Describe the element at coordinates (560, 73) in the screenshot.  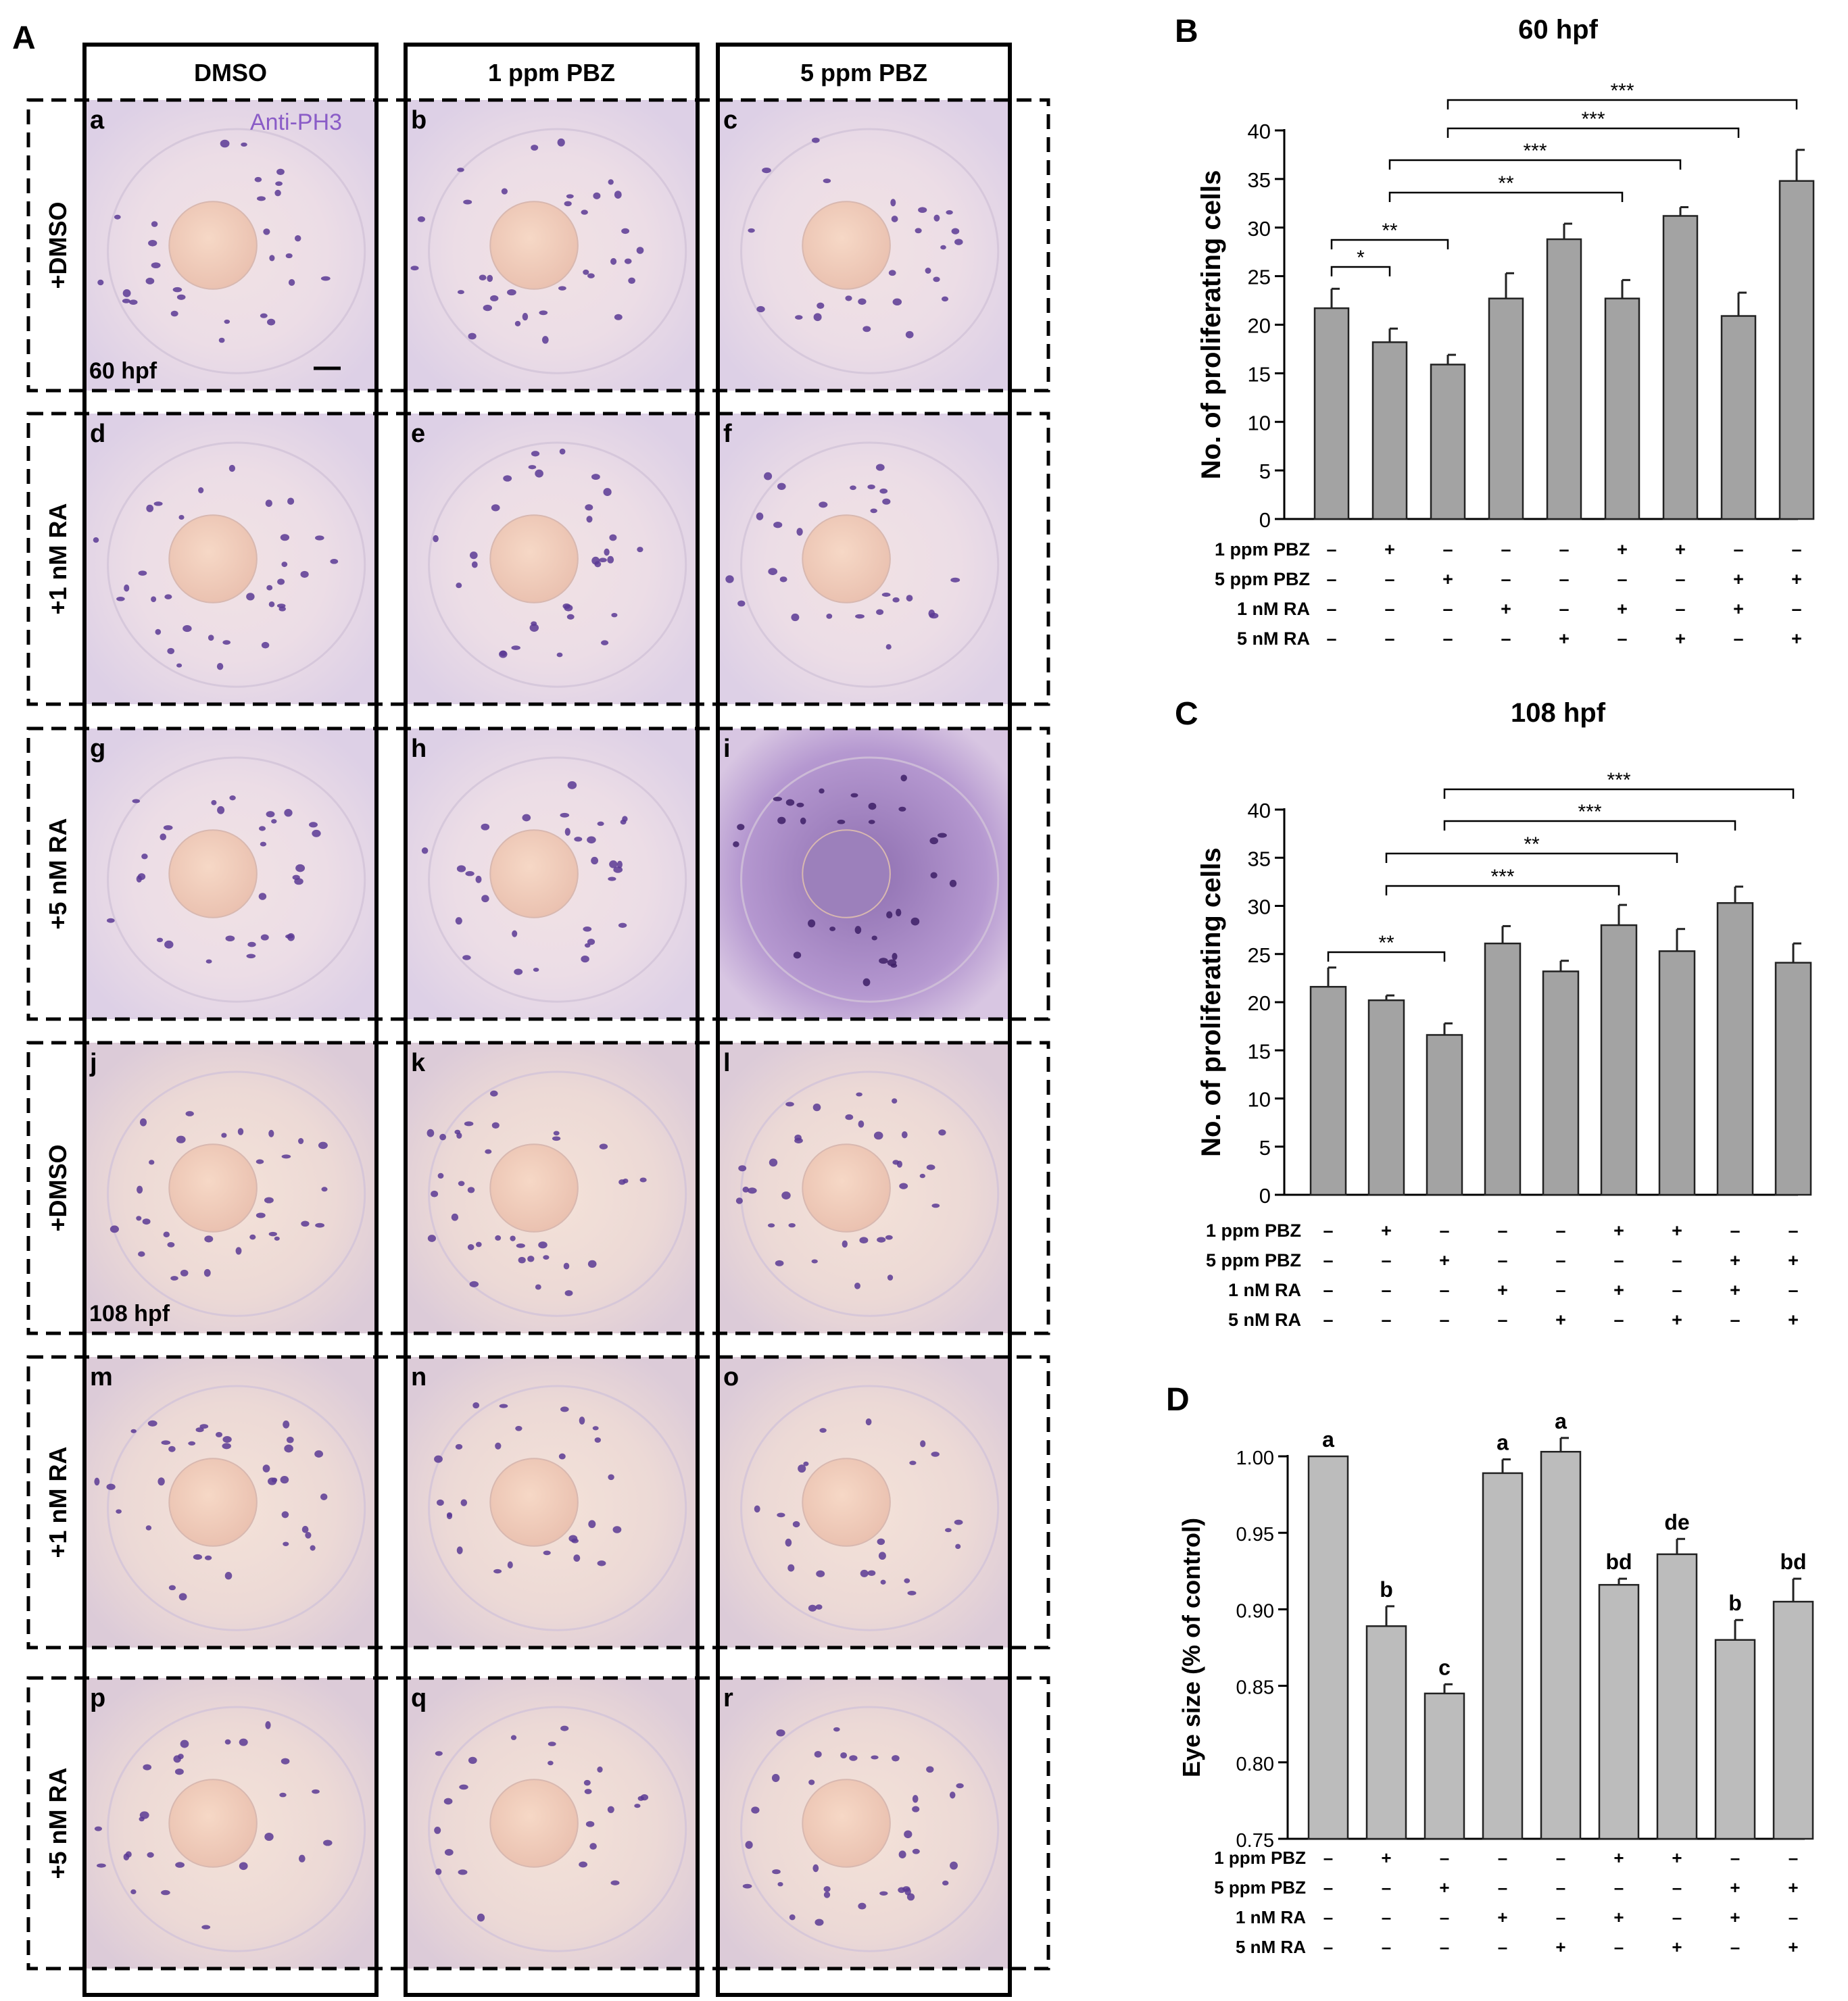
I see `column-headers: DMSO 1 ppm PBZ 5 ppm PBZ` at that location.